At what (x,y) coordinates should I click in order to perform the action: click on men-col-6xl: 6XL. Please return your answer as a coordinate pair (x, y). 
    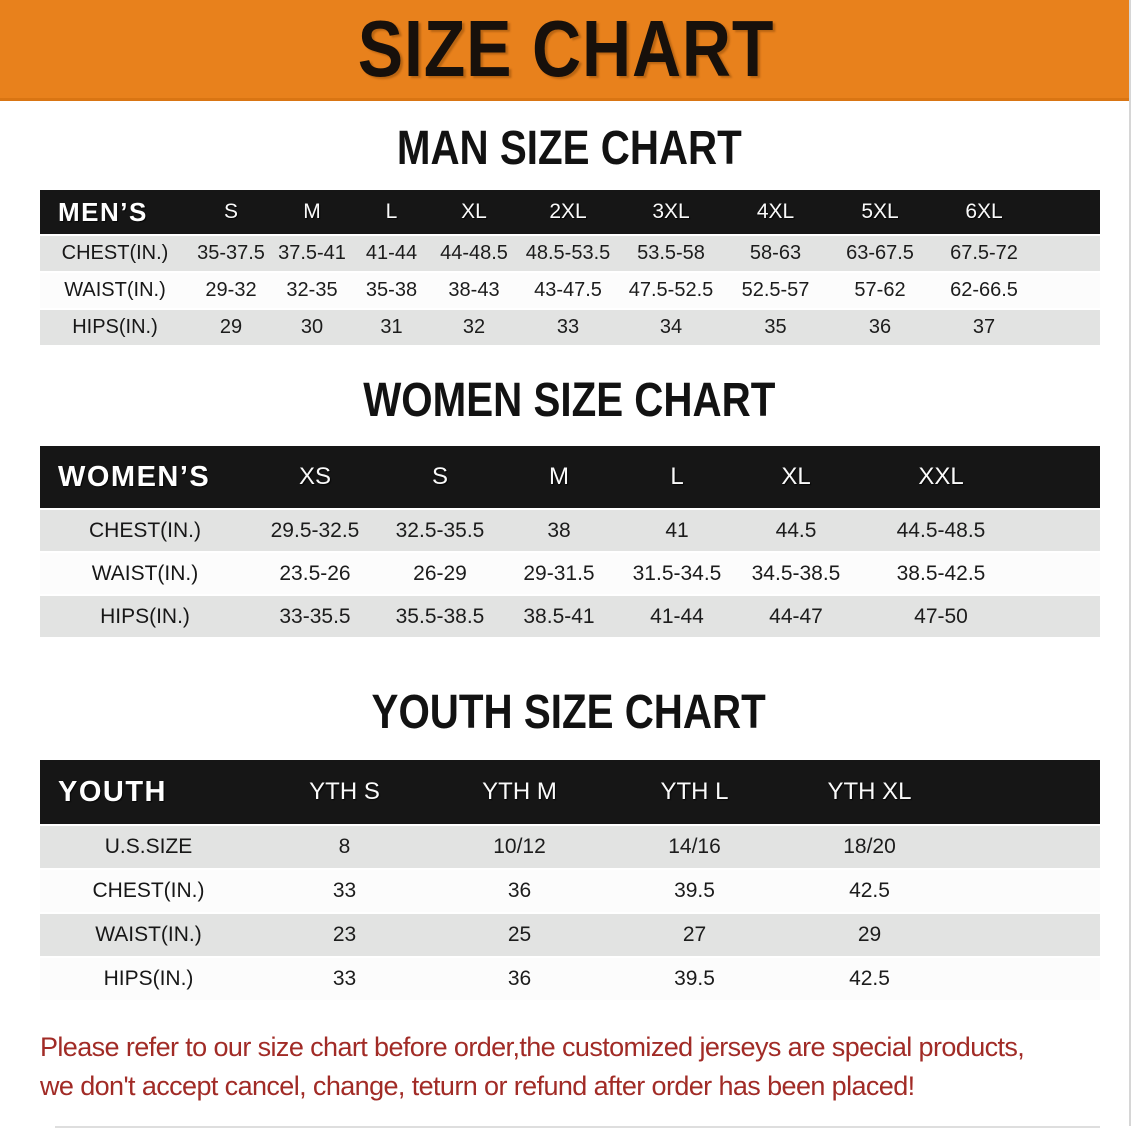
    Looking at the image, I should click on (984, 212).